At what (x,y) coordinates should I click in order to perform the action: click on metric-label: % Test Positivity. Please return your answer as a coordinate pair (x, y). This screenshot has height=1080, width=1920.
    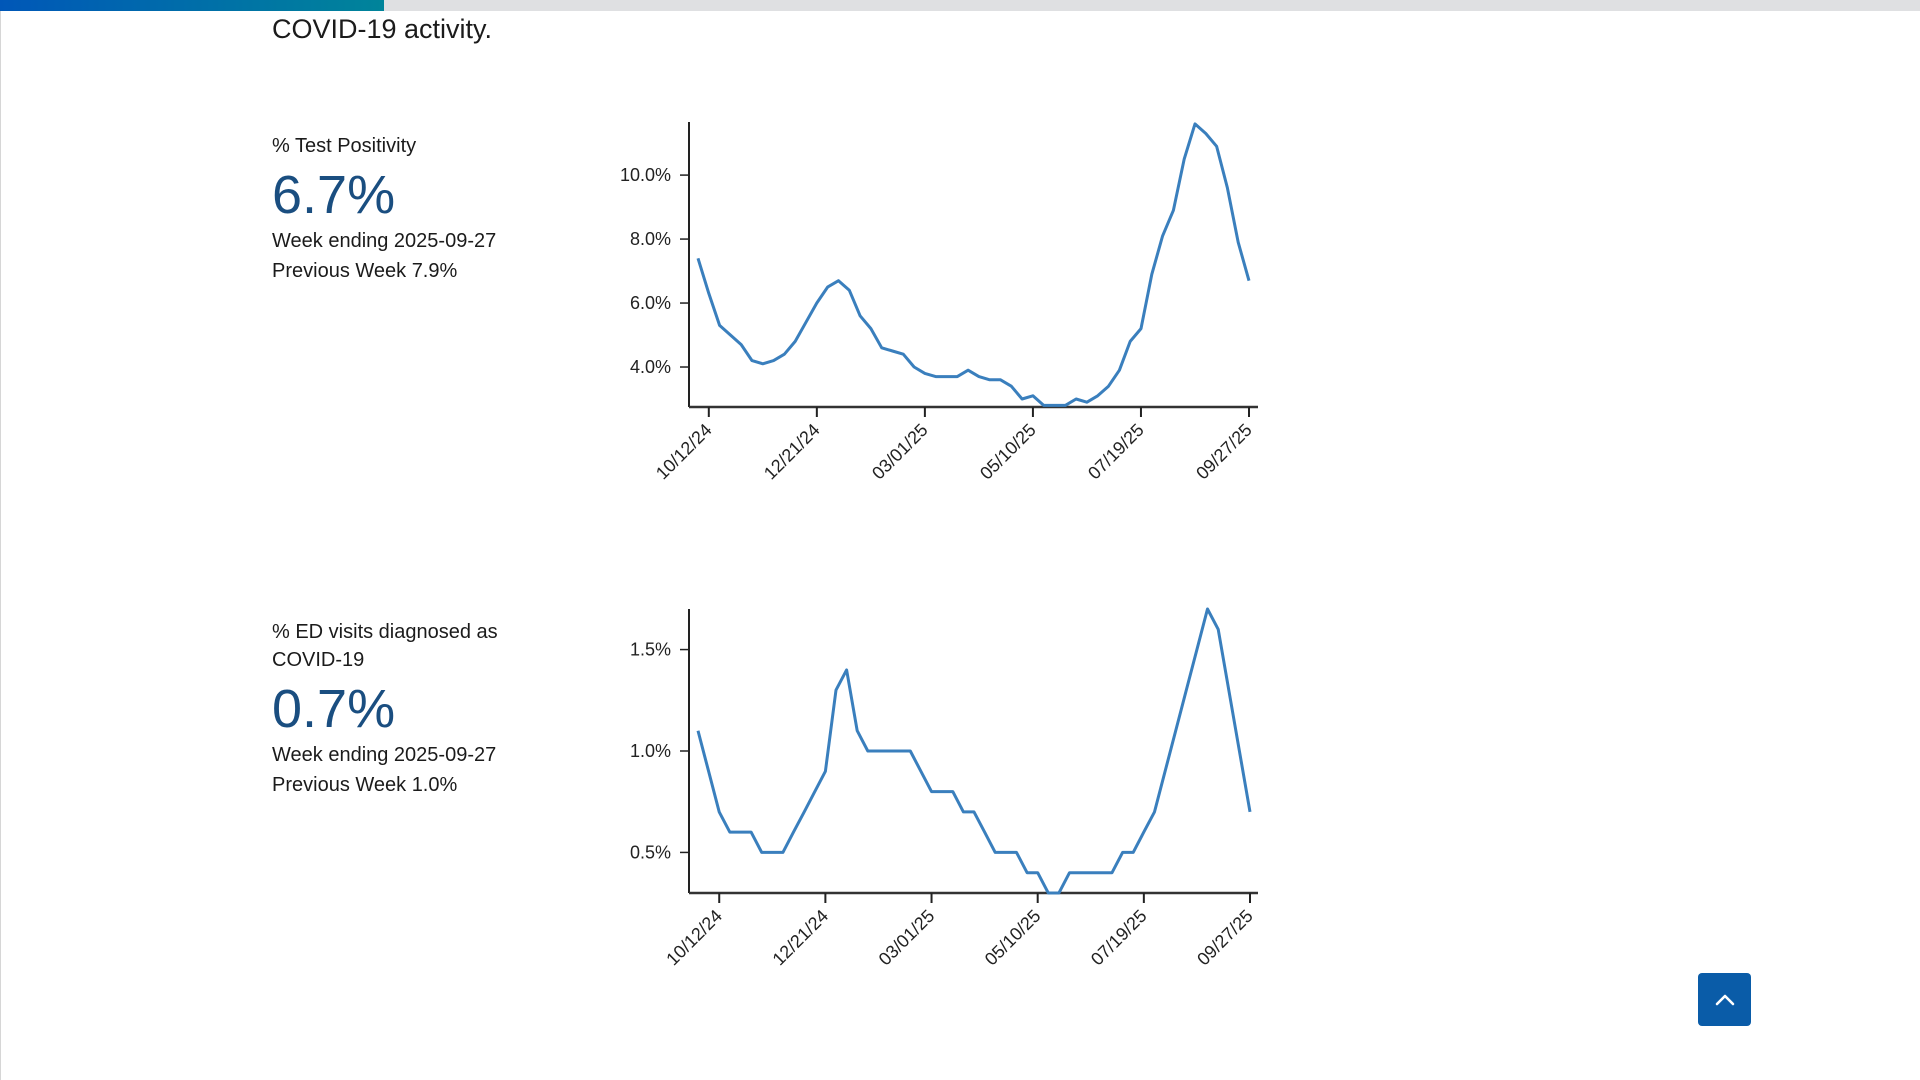
    Looking at the image, I should click on (344, 146).